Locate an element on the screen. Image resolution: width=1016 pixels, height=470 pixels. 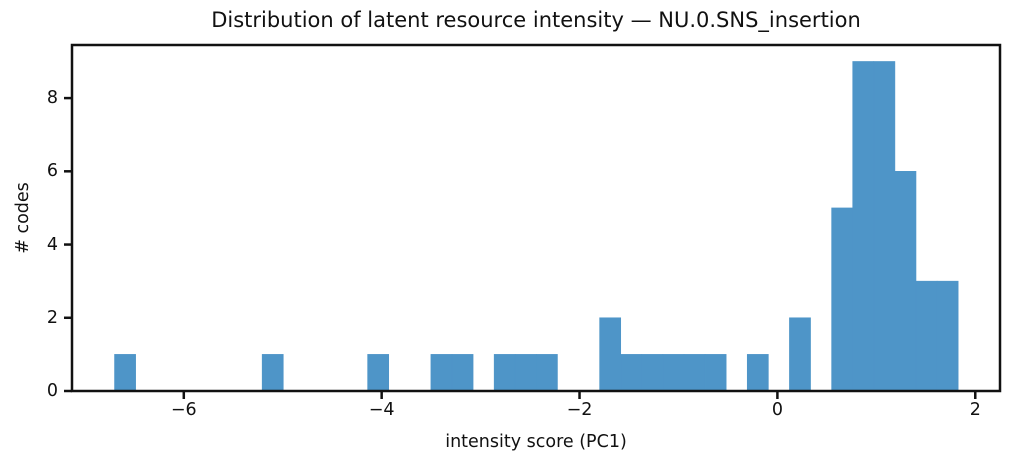
x-tick-label: 0 is located at coordinates (777, 410).